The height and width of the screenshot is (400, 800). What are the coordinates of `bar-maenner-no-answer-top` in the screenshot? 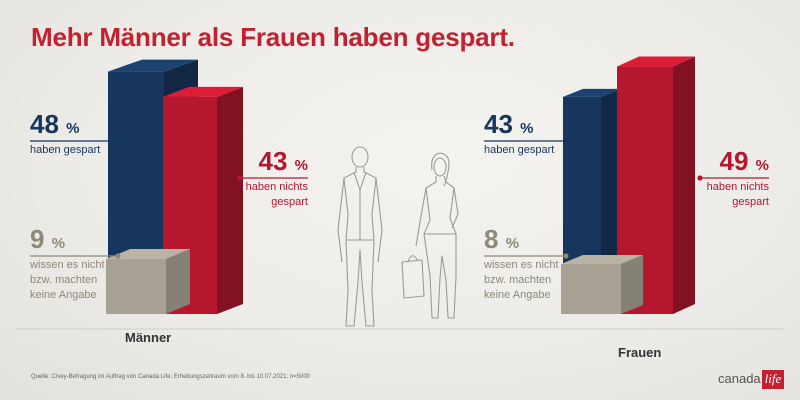 It's located at (148, 254).